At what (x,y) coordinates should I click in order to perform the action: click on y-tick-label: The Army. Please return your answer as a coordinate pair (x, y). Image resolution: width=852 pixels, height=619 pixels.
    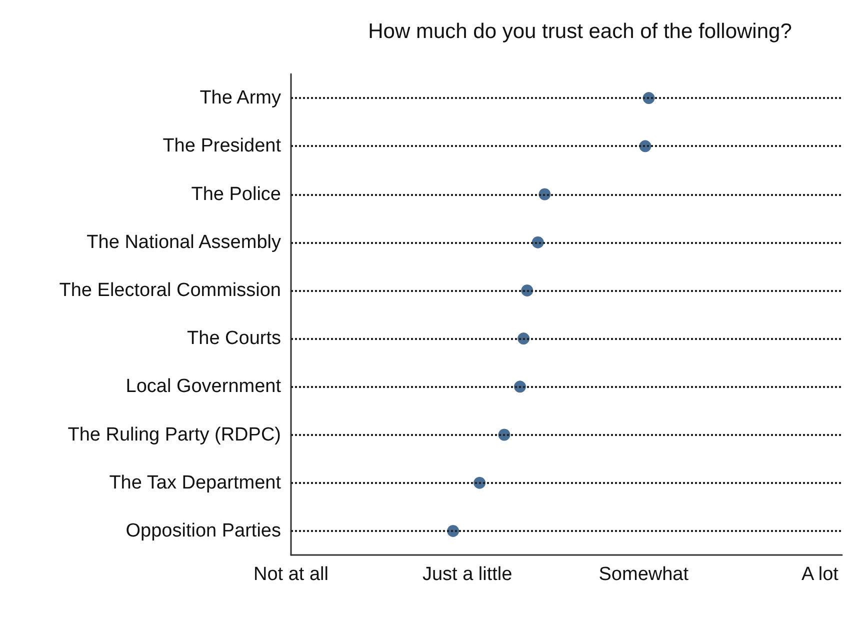
    Looking at the image, I should click on (241, 98).